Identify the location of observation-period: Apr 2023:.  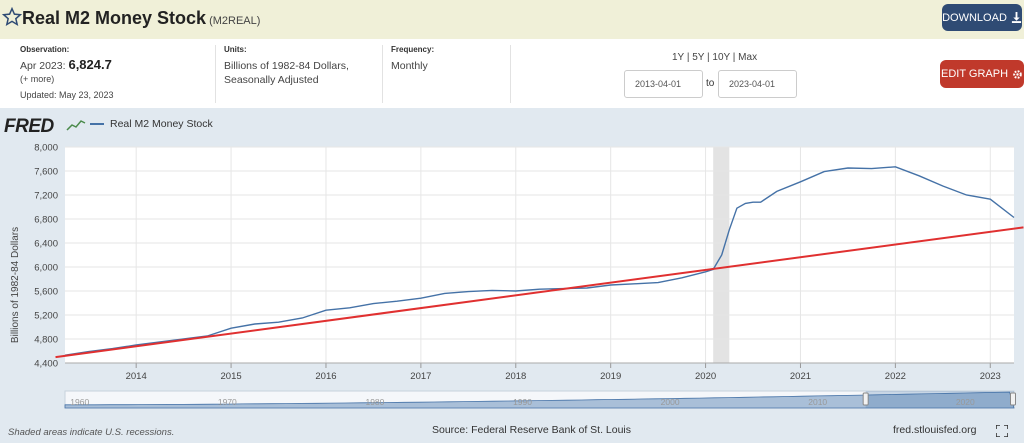
(43, 66).